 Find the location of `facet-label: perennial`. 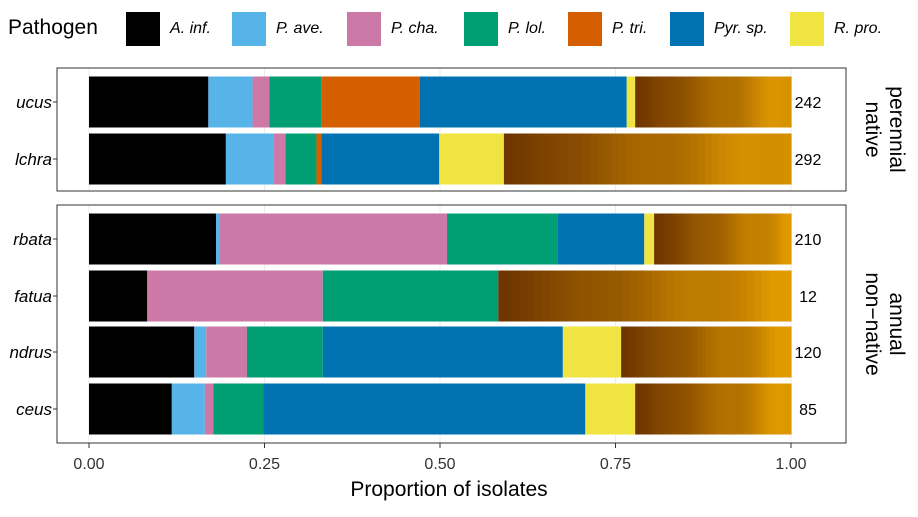

facet-label: perennial is located at coordinates (896, 129).